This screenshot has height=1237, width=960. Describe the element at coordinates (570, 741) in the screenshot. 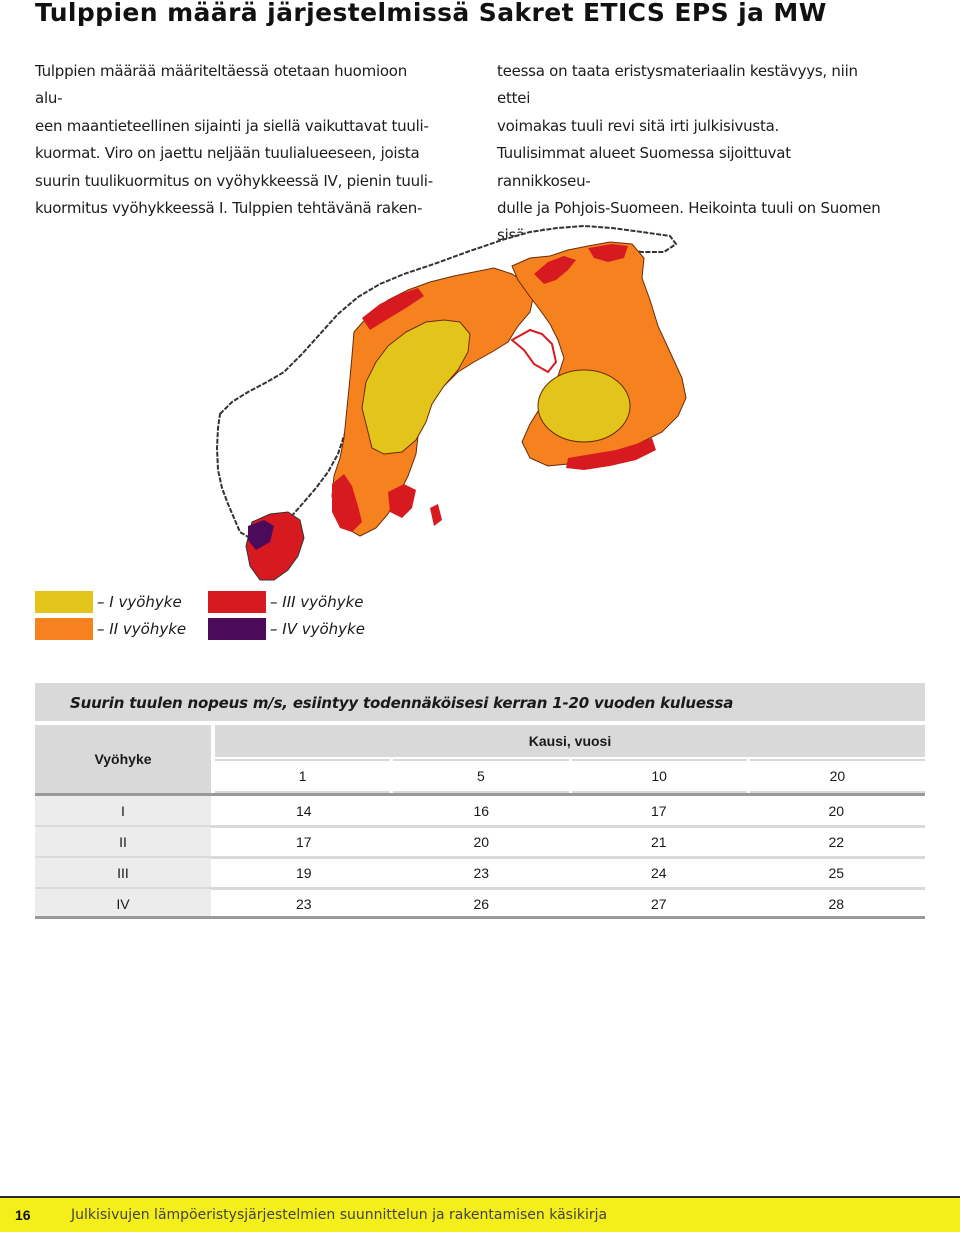

I see `period-column-header: Kausi, vuosi` at that location.